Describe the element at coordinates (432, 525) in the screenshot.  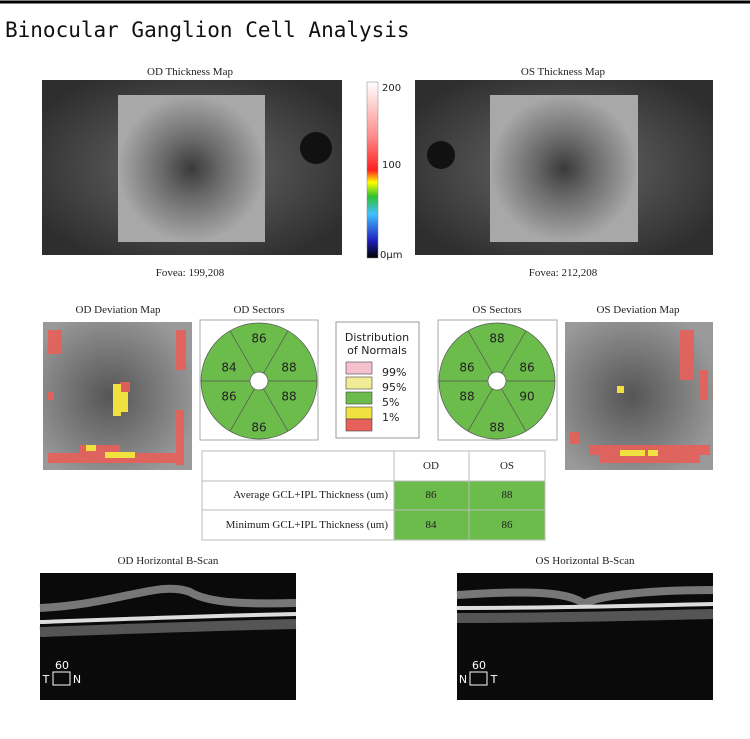
I see `table-cell: 84` at that location.